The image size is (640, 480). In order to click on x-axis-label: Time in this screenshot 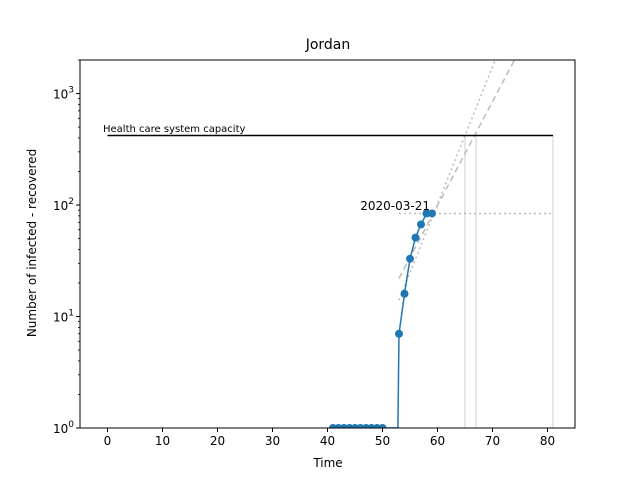, I will do `click(327, 463)`.